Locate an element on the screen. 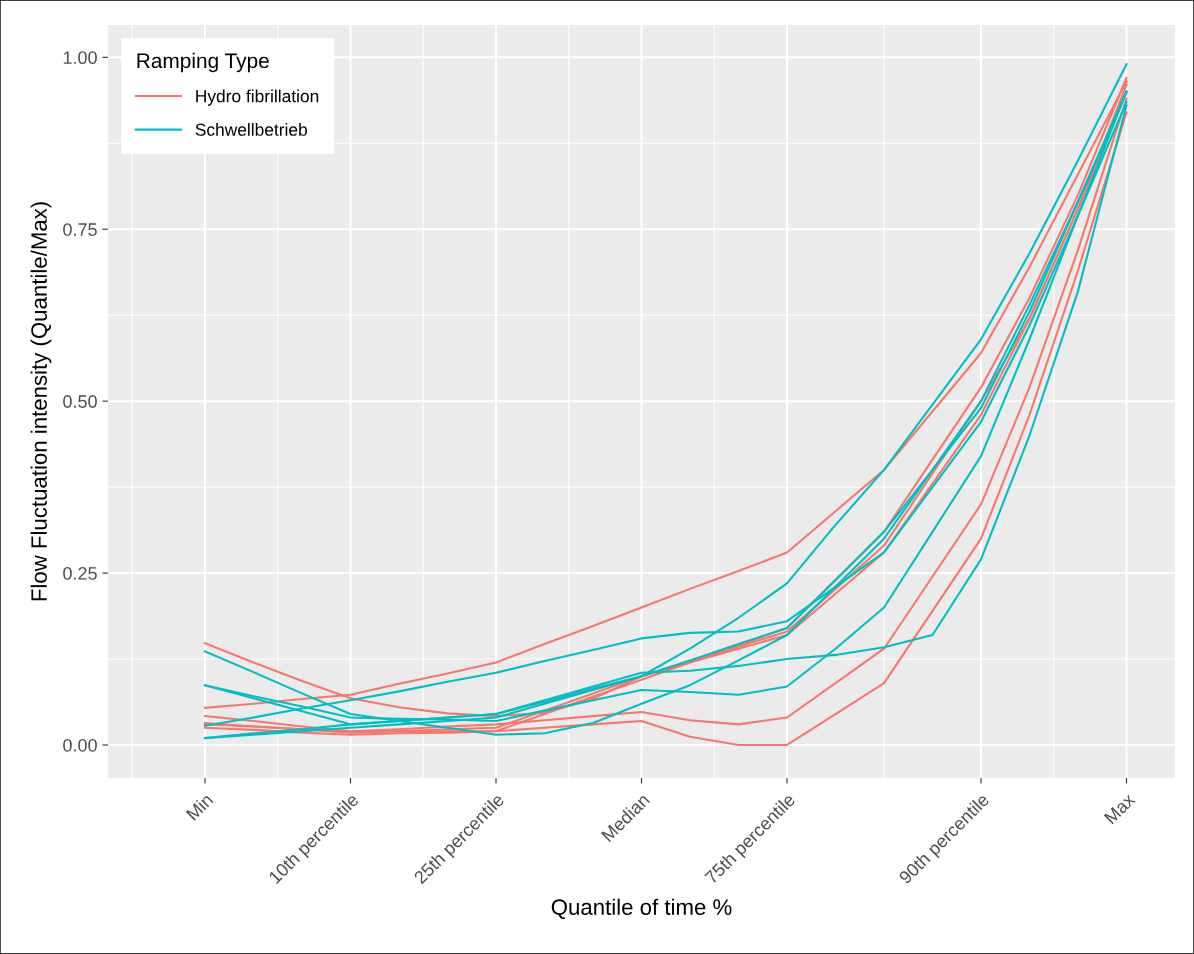 The height and width of the screenshot is (954, 1194). y-axis-title: Flow Fluctuation intensity (Quantile/Max) is located at coordinates (41, 401).